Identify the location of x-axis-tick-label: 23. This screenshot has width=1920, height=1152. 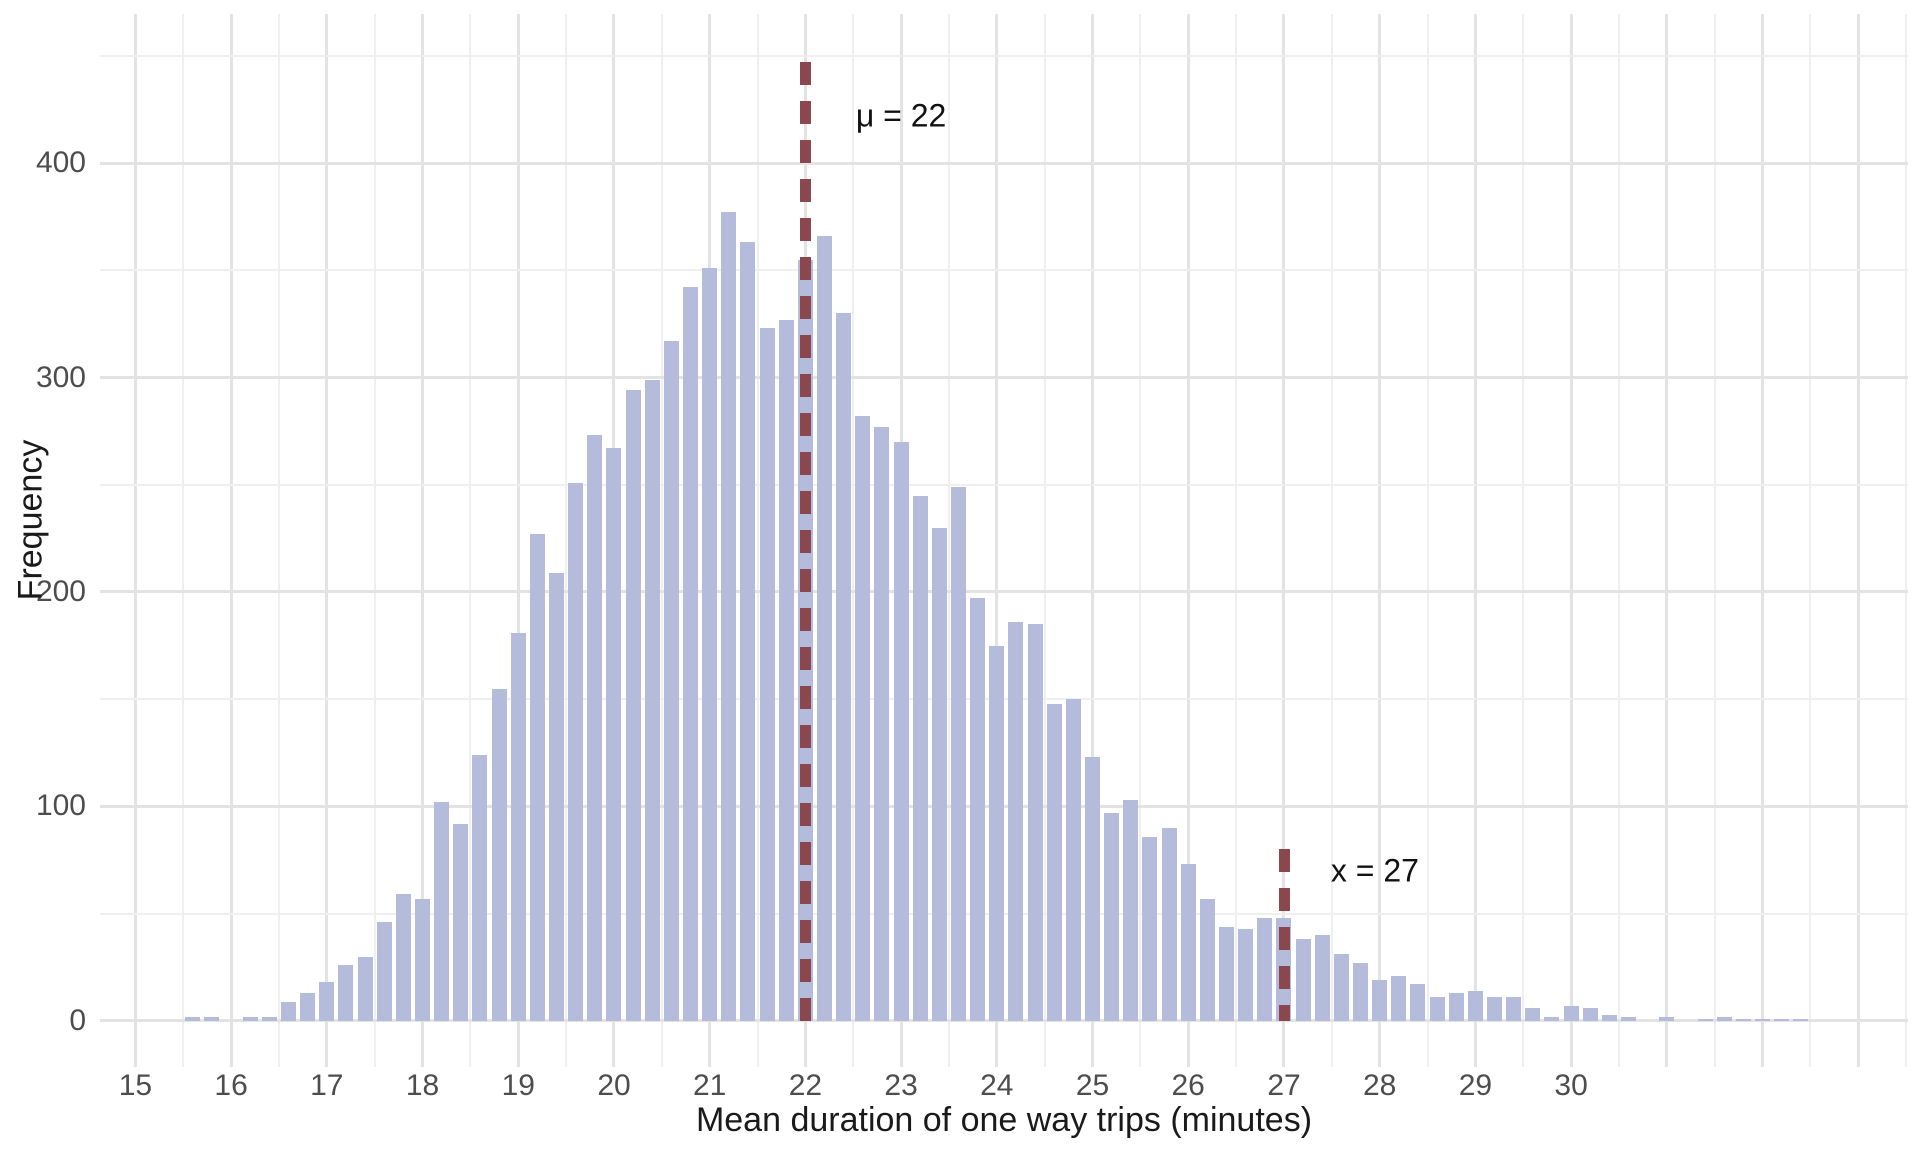
(901, 1085).